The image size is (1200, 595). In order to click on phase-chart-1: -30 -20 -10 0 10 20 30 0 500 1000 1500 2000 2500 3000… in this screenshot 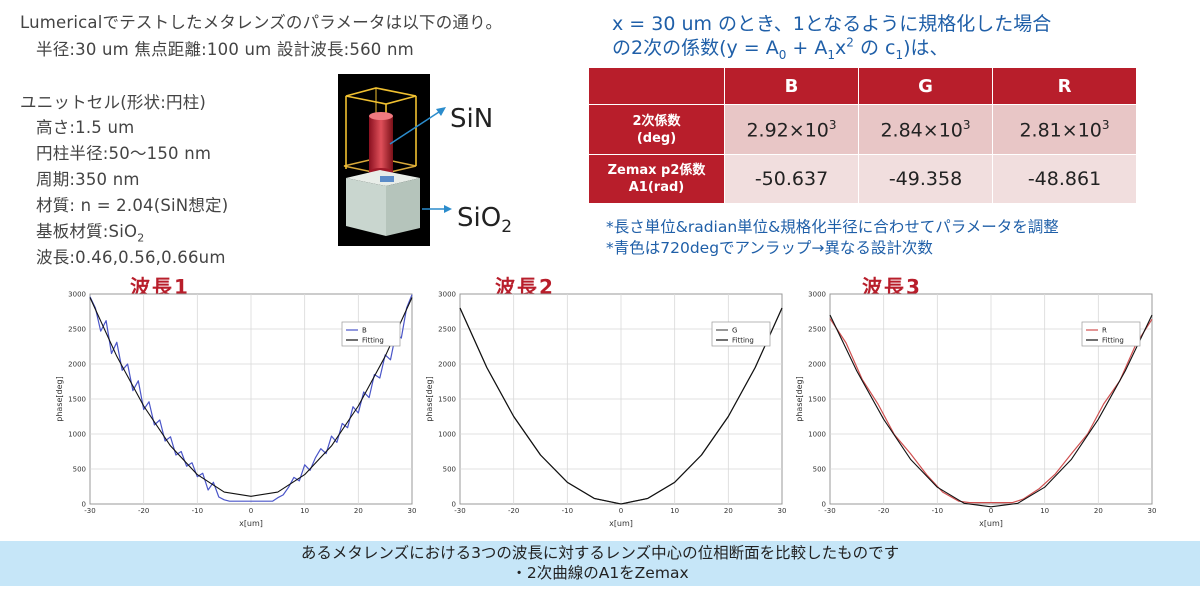, I will do `click(236, 410)`.